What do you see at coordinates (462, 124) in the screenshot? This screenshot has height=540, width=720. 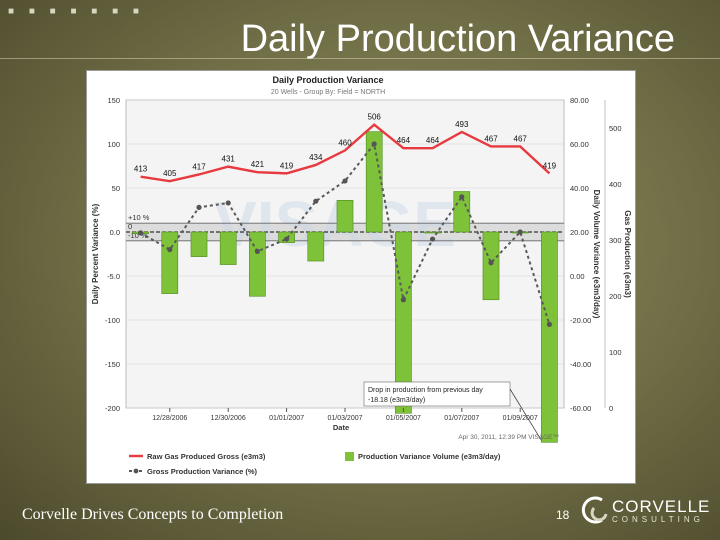 I see `gas-produced-label: 493` at bounding box center [462, 124].